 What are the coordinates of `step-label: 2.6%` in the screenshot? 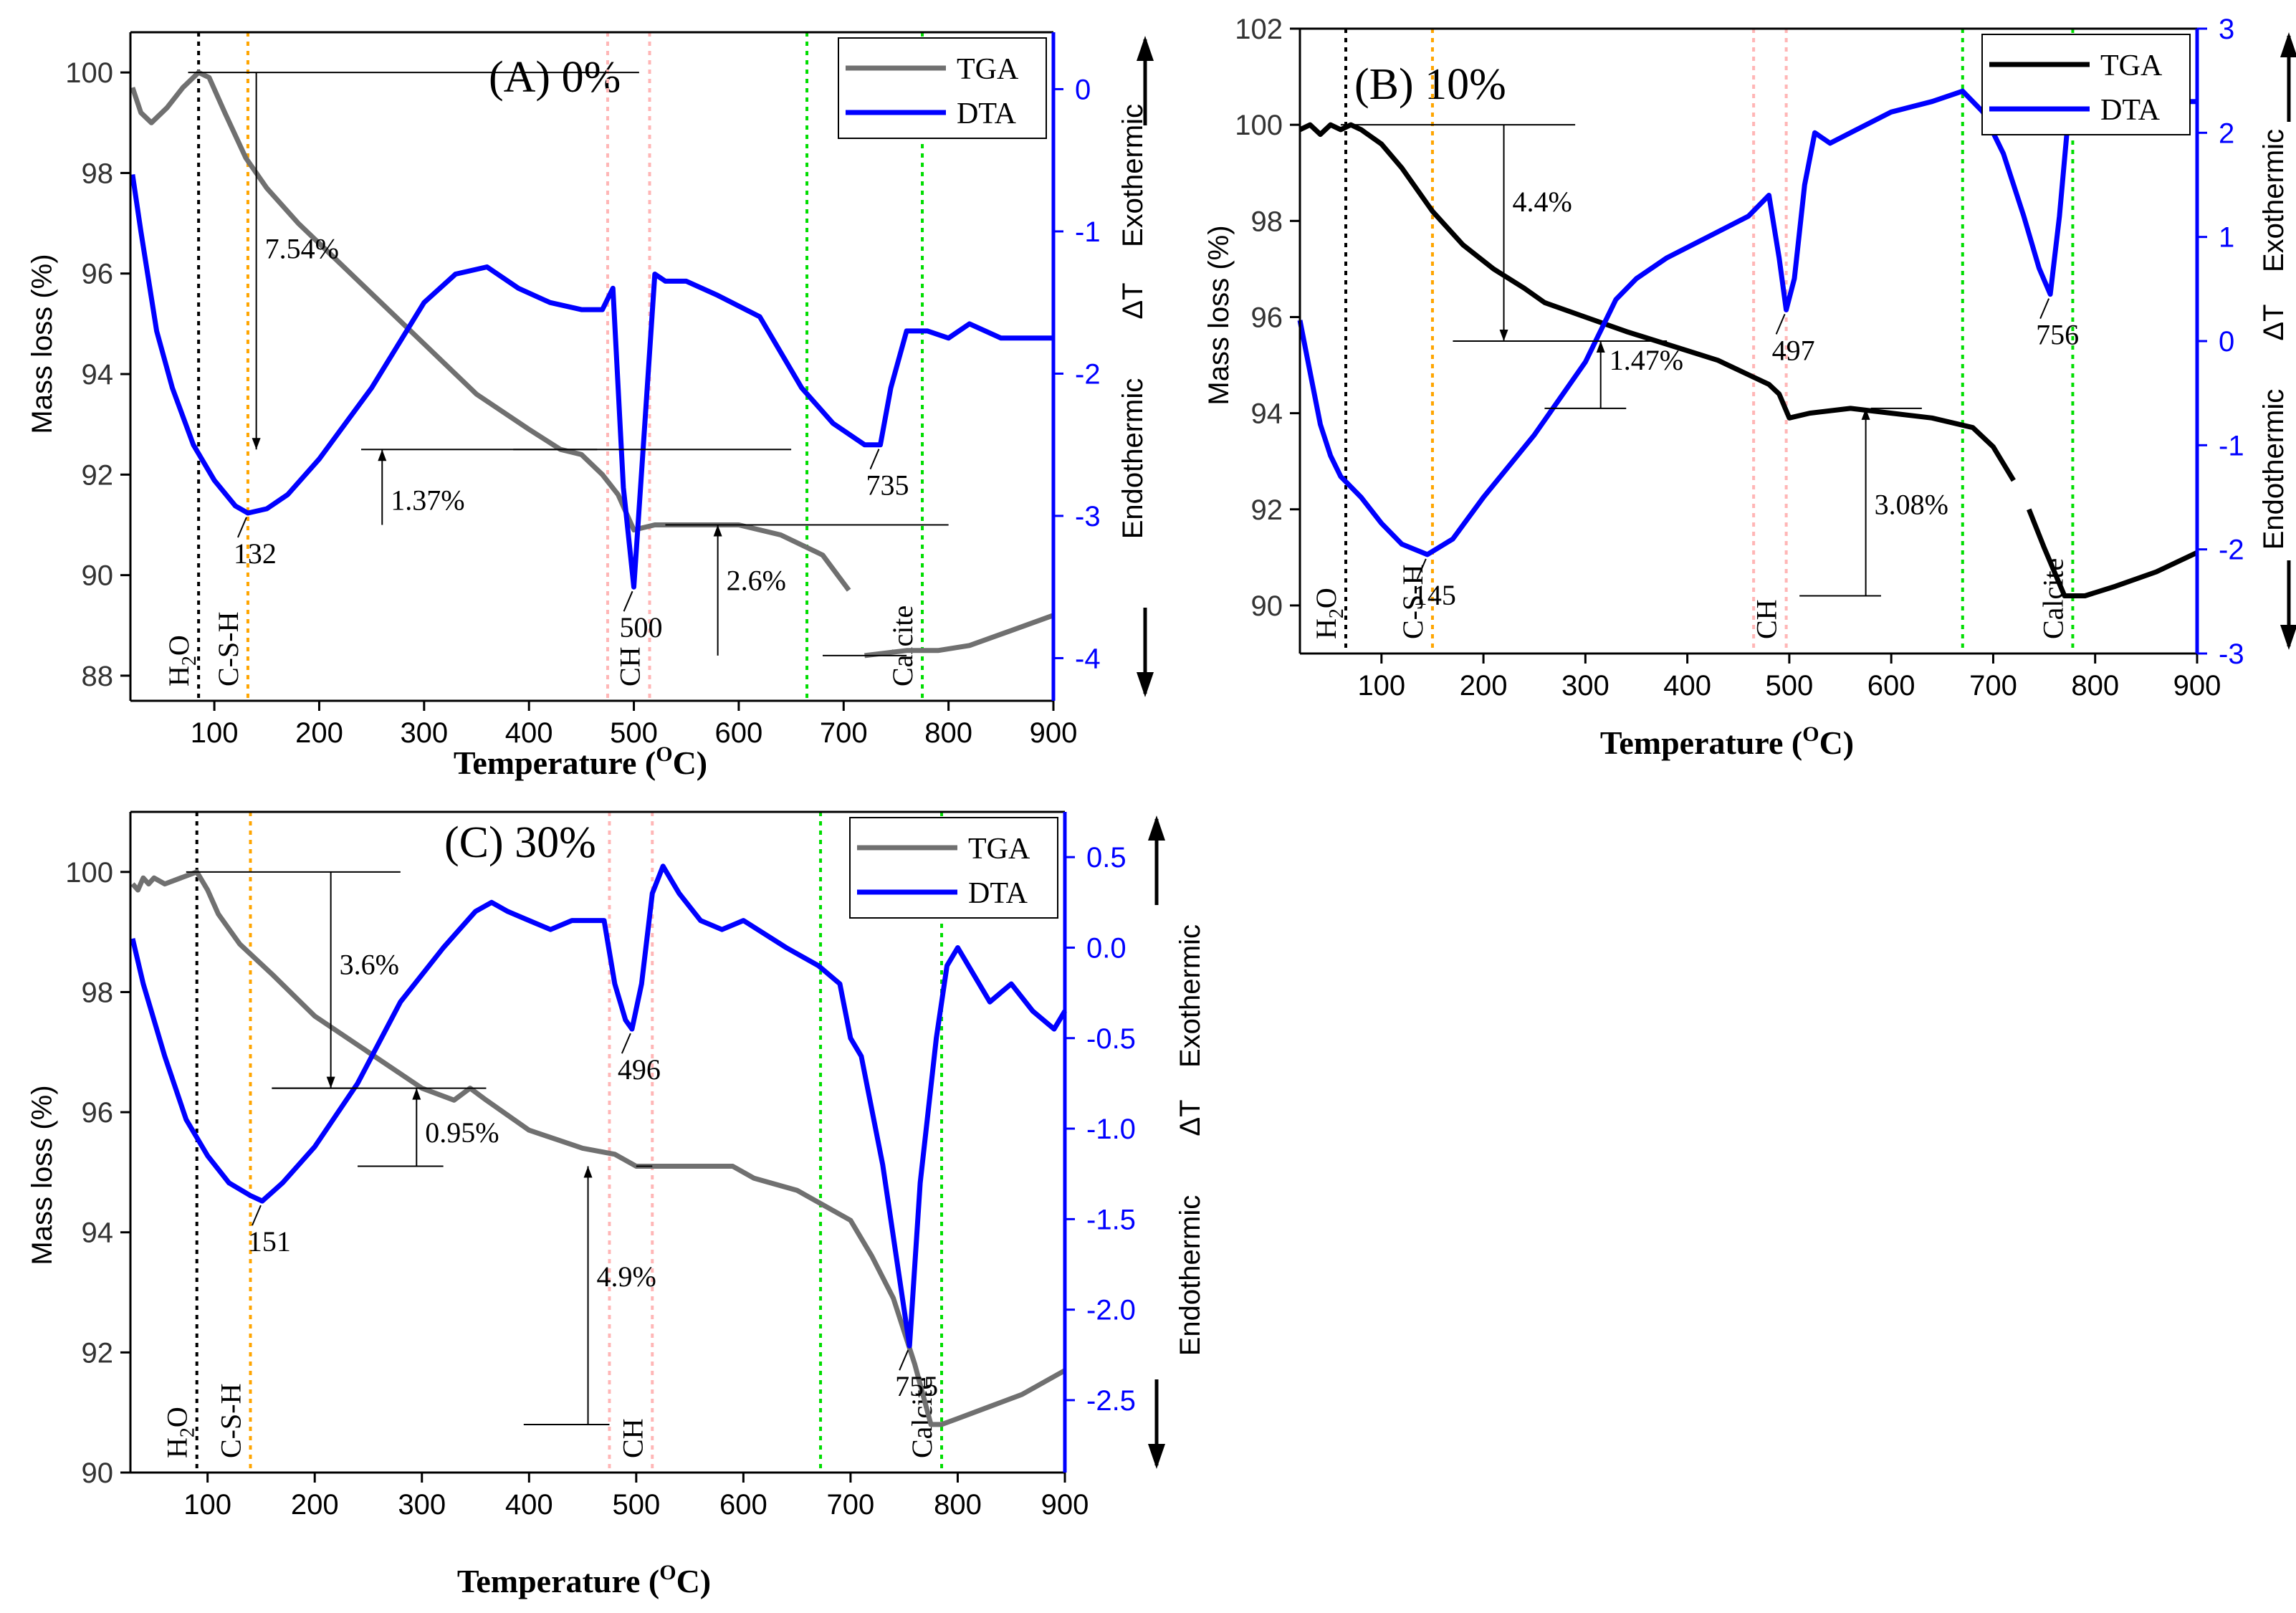 It's located at (756, 581).